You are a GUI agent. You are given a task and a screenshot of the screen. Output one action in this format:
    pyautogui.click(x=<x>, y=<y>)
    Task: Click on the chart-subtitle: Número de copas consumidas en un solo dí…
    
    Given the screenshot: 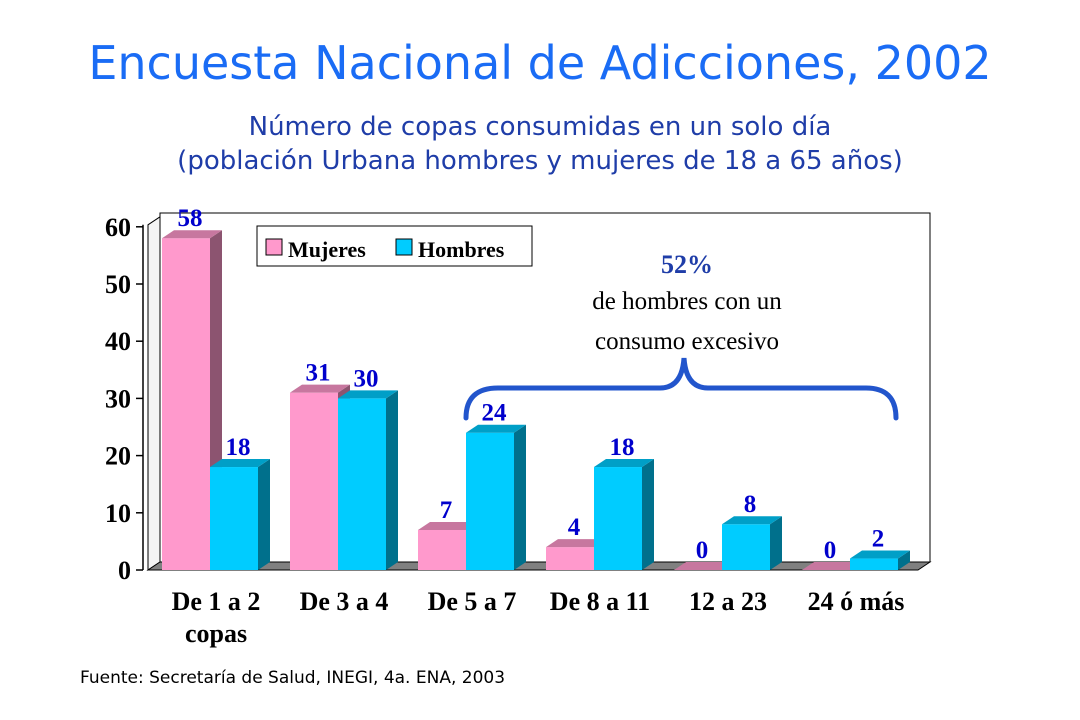 What is the action you would take?
    pyautogui.click(x=540, y=127)
    